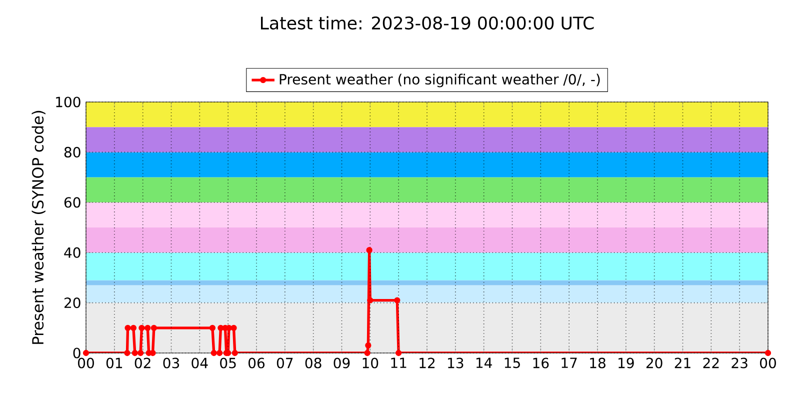  I want to click on x-tick-label: 15, so click(512, 363).